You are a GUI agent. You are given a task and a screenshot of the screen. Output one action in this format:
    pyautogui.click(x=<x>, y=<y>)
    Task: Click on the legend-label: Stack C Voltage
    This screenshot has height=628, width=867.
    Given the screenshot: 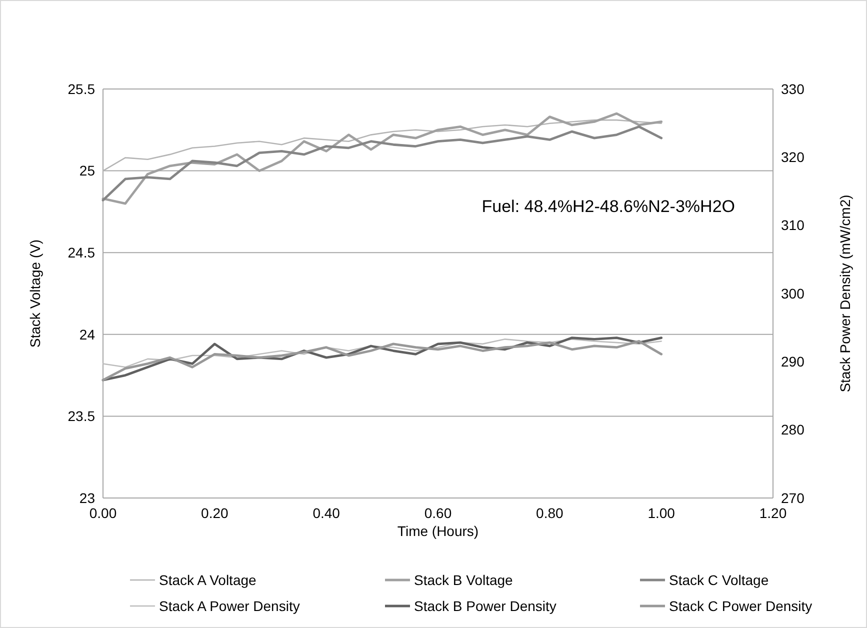 What is the action you would take?
    pyautogui.click(x=719, y=580)
    